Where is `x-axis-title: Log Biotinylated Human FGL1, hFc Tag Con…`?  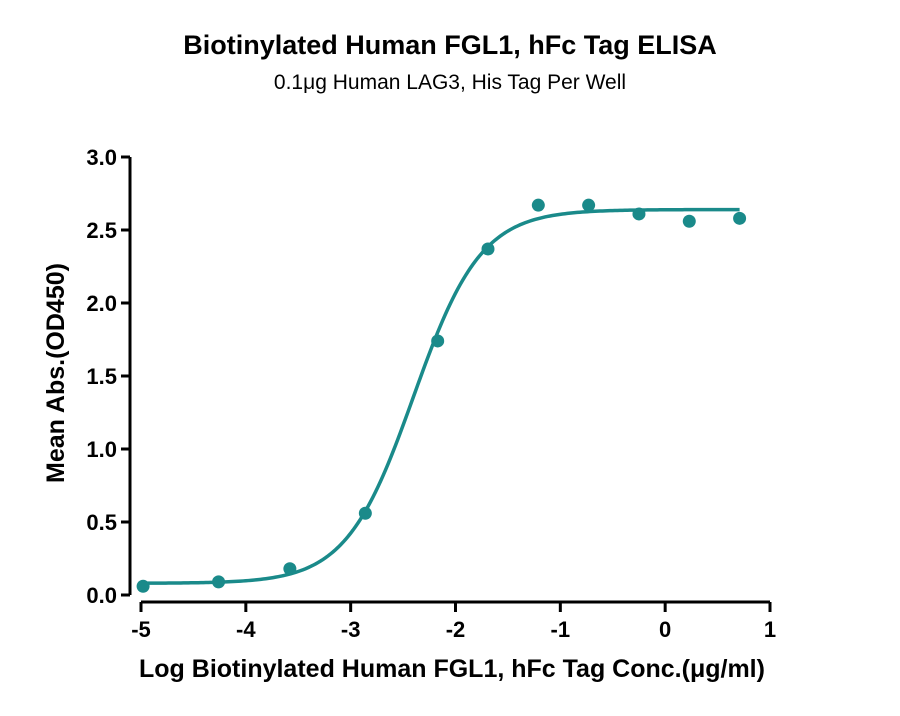 x-axis-title: Log Biotinylated Human FGL1, hFc Tag Con… is located at coordinates (452, 669).